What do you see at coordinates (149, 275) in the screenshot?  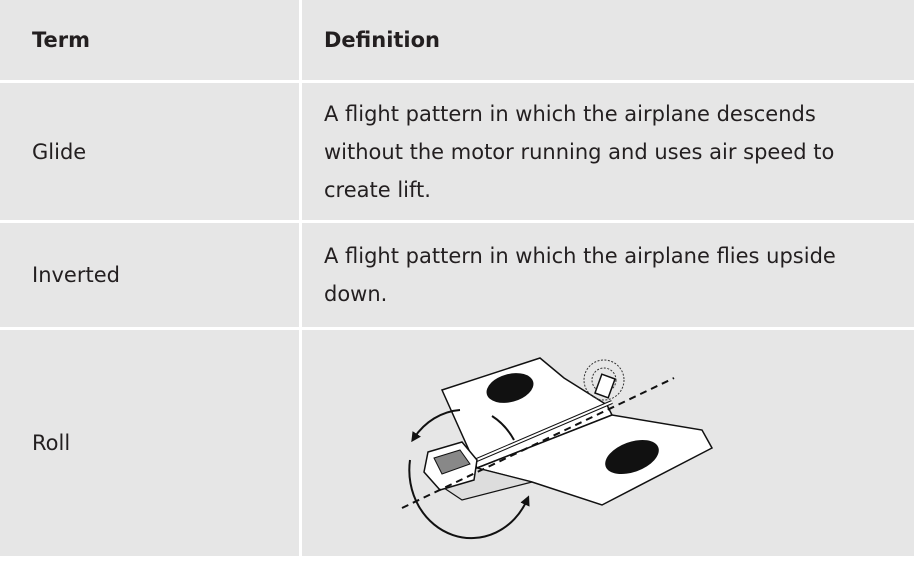 I see `term-cell: Inverted` at bounding box center [149, 275].